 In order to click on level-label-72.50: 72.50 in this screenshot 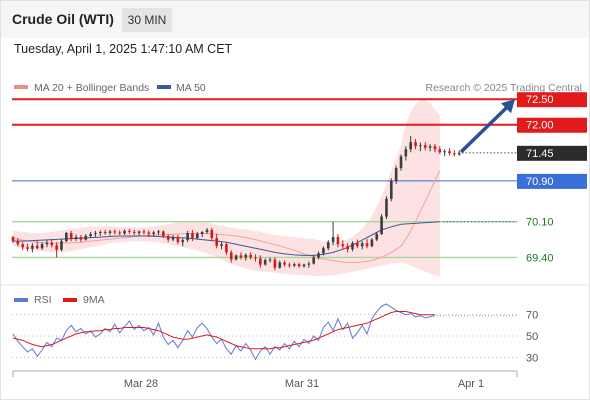, I will do `click(540, 100)`.